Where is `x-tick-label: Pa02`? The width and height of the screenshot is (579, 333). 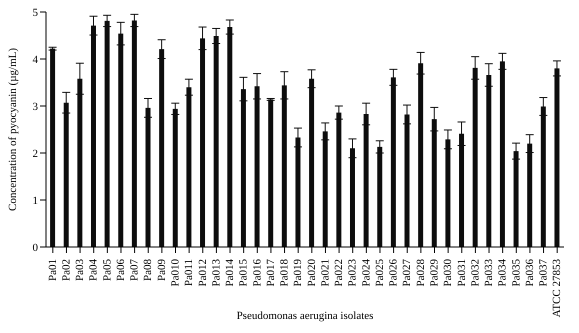
x-tick-label: Pa02 is located at coordinates (66, 270).